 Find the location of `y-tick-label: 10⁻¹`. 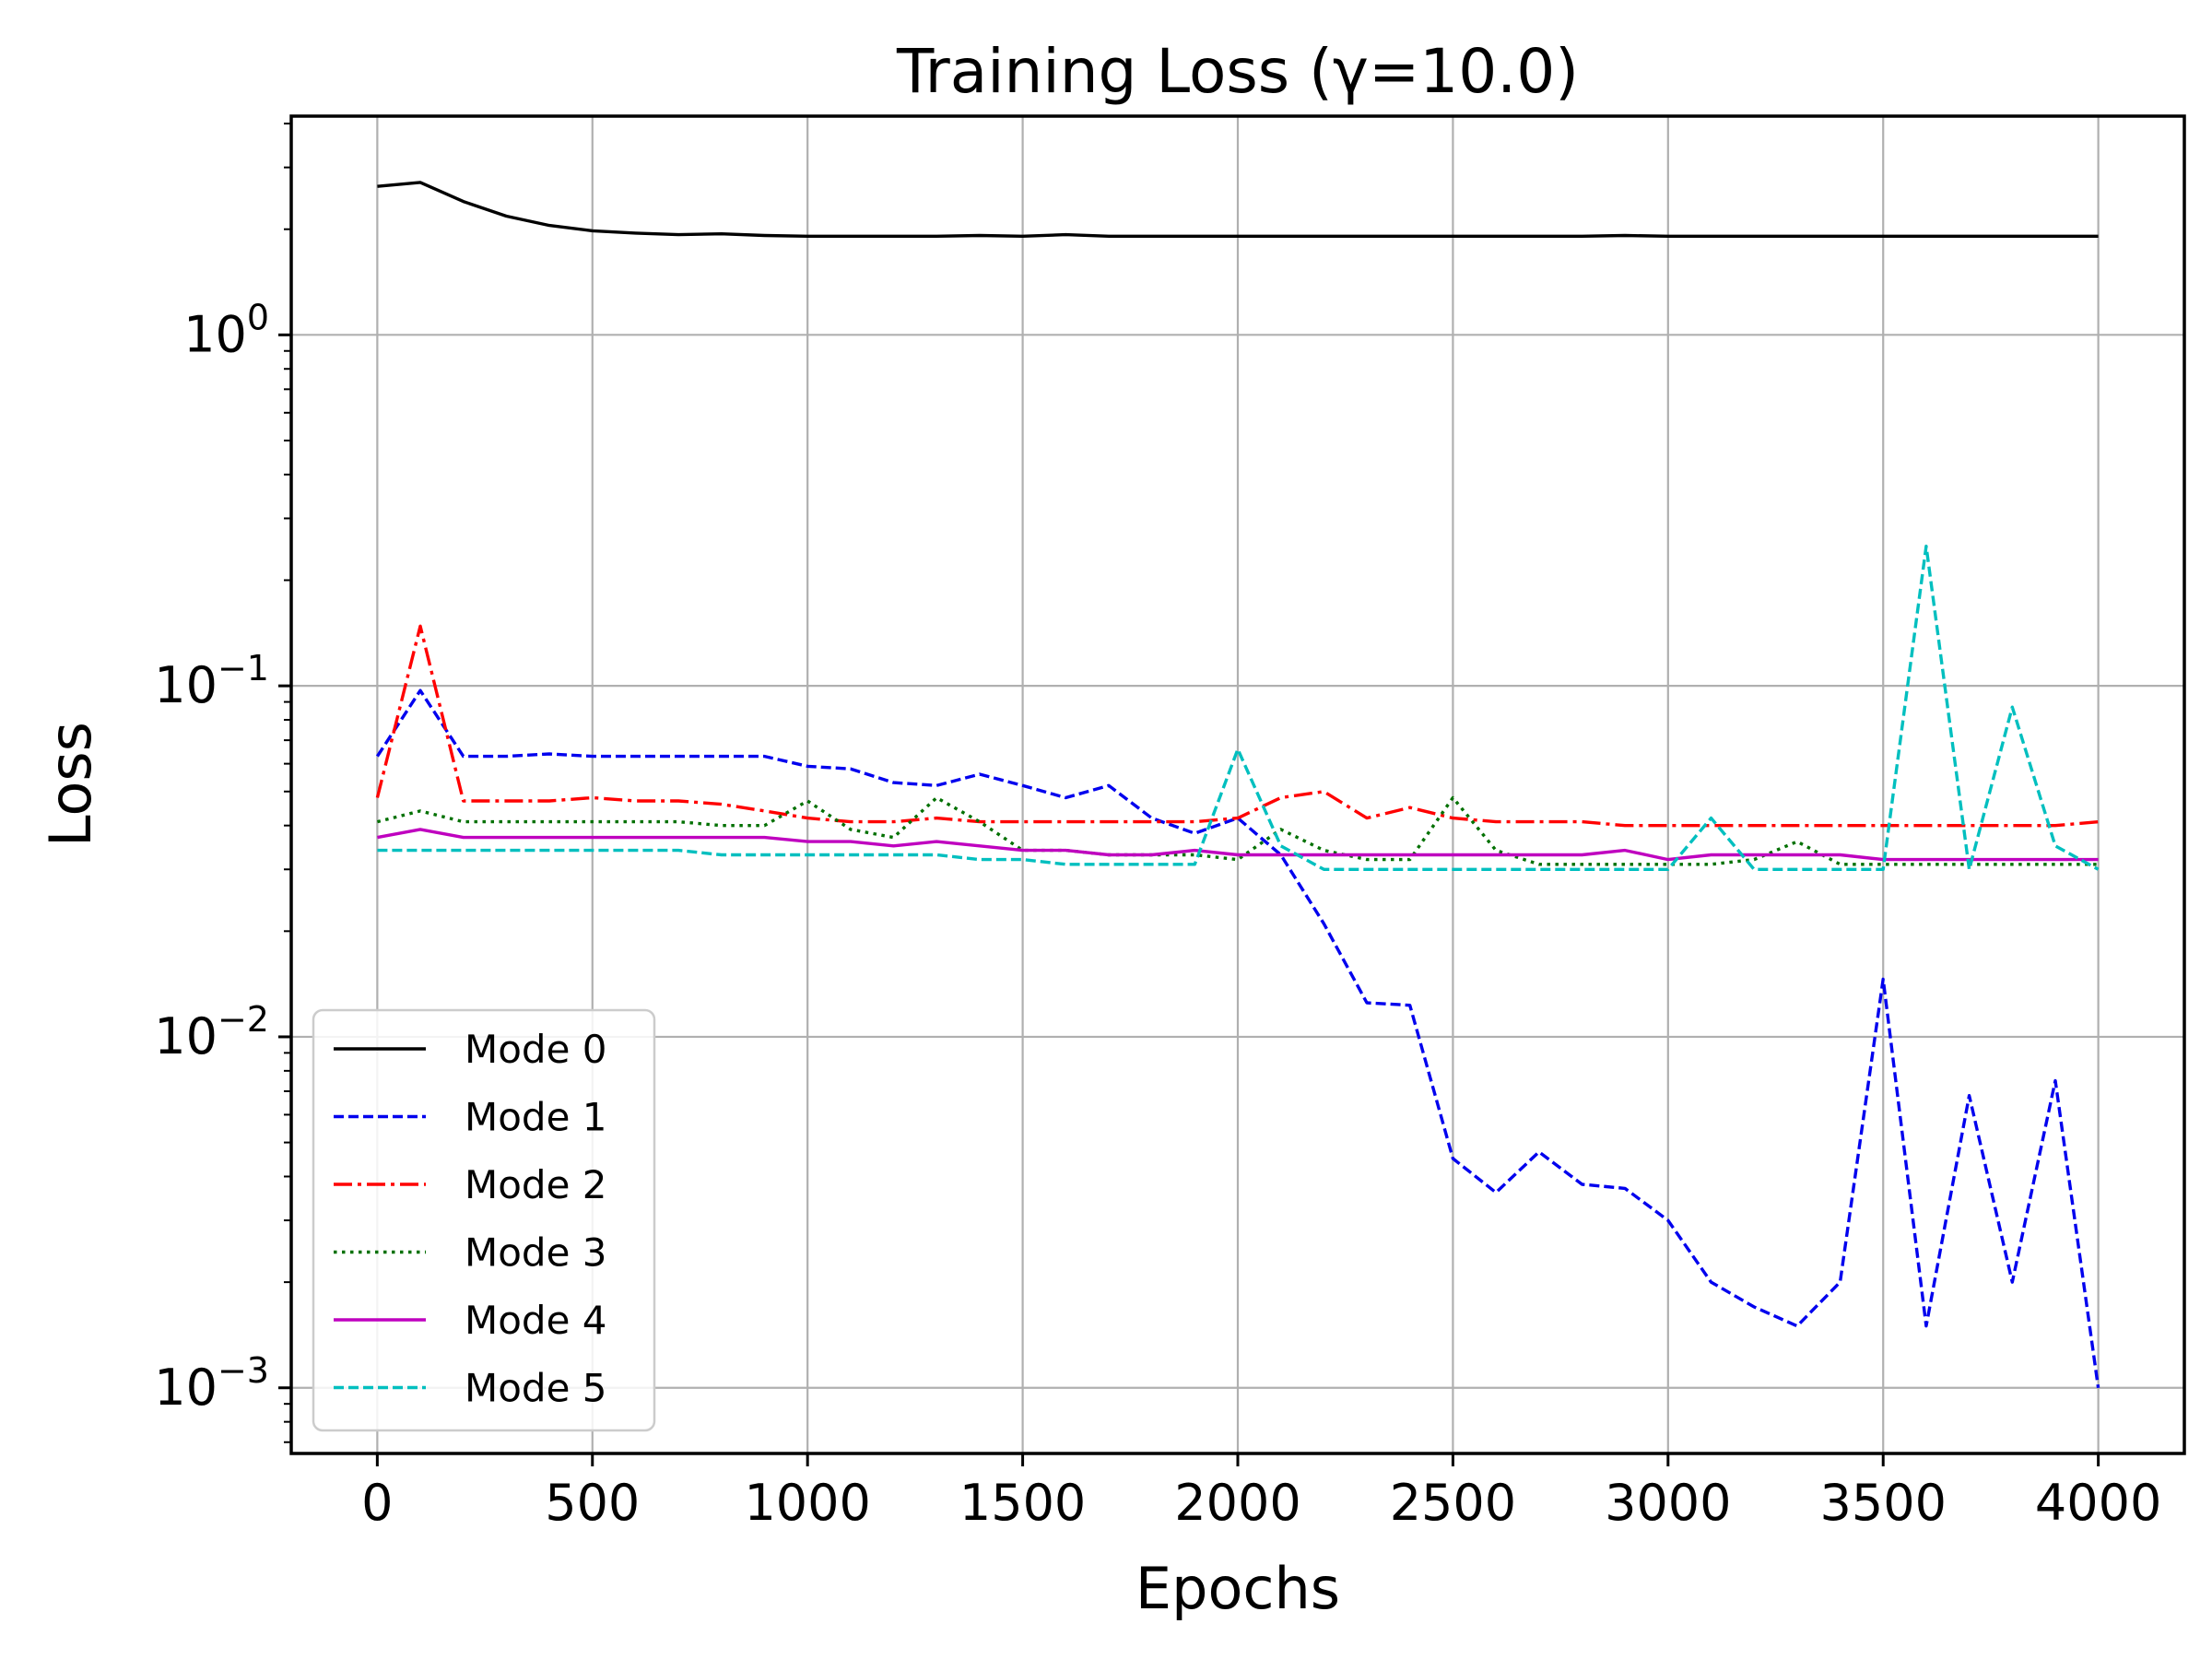

y-tick-label: 10⁻¹ is located at coordinates (211, 681).